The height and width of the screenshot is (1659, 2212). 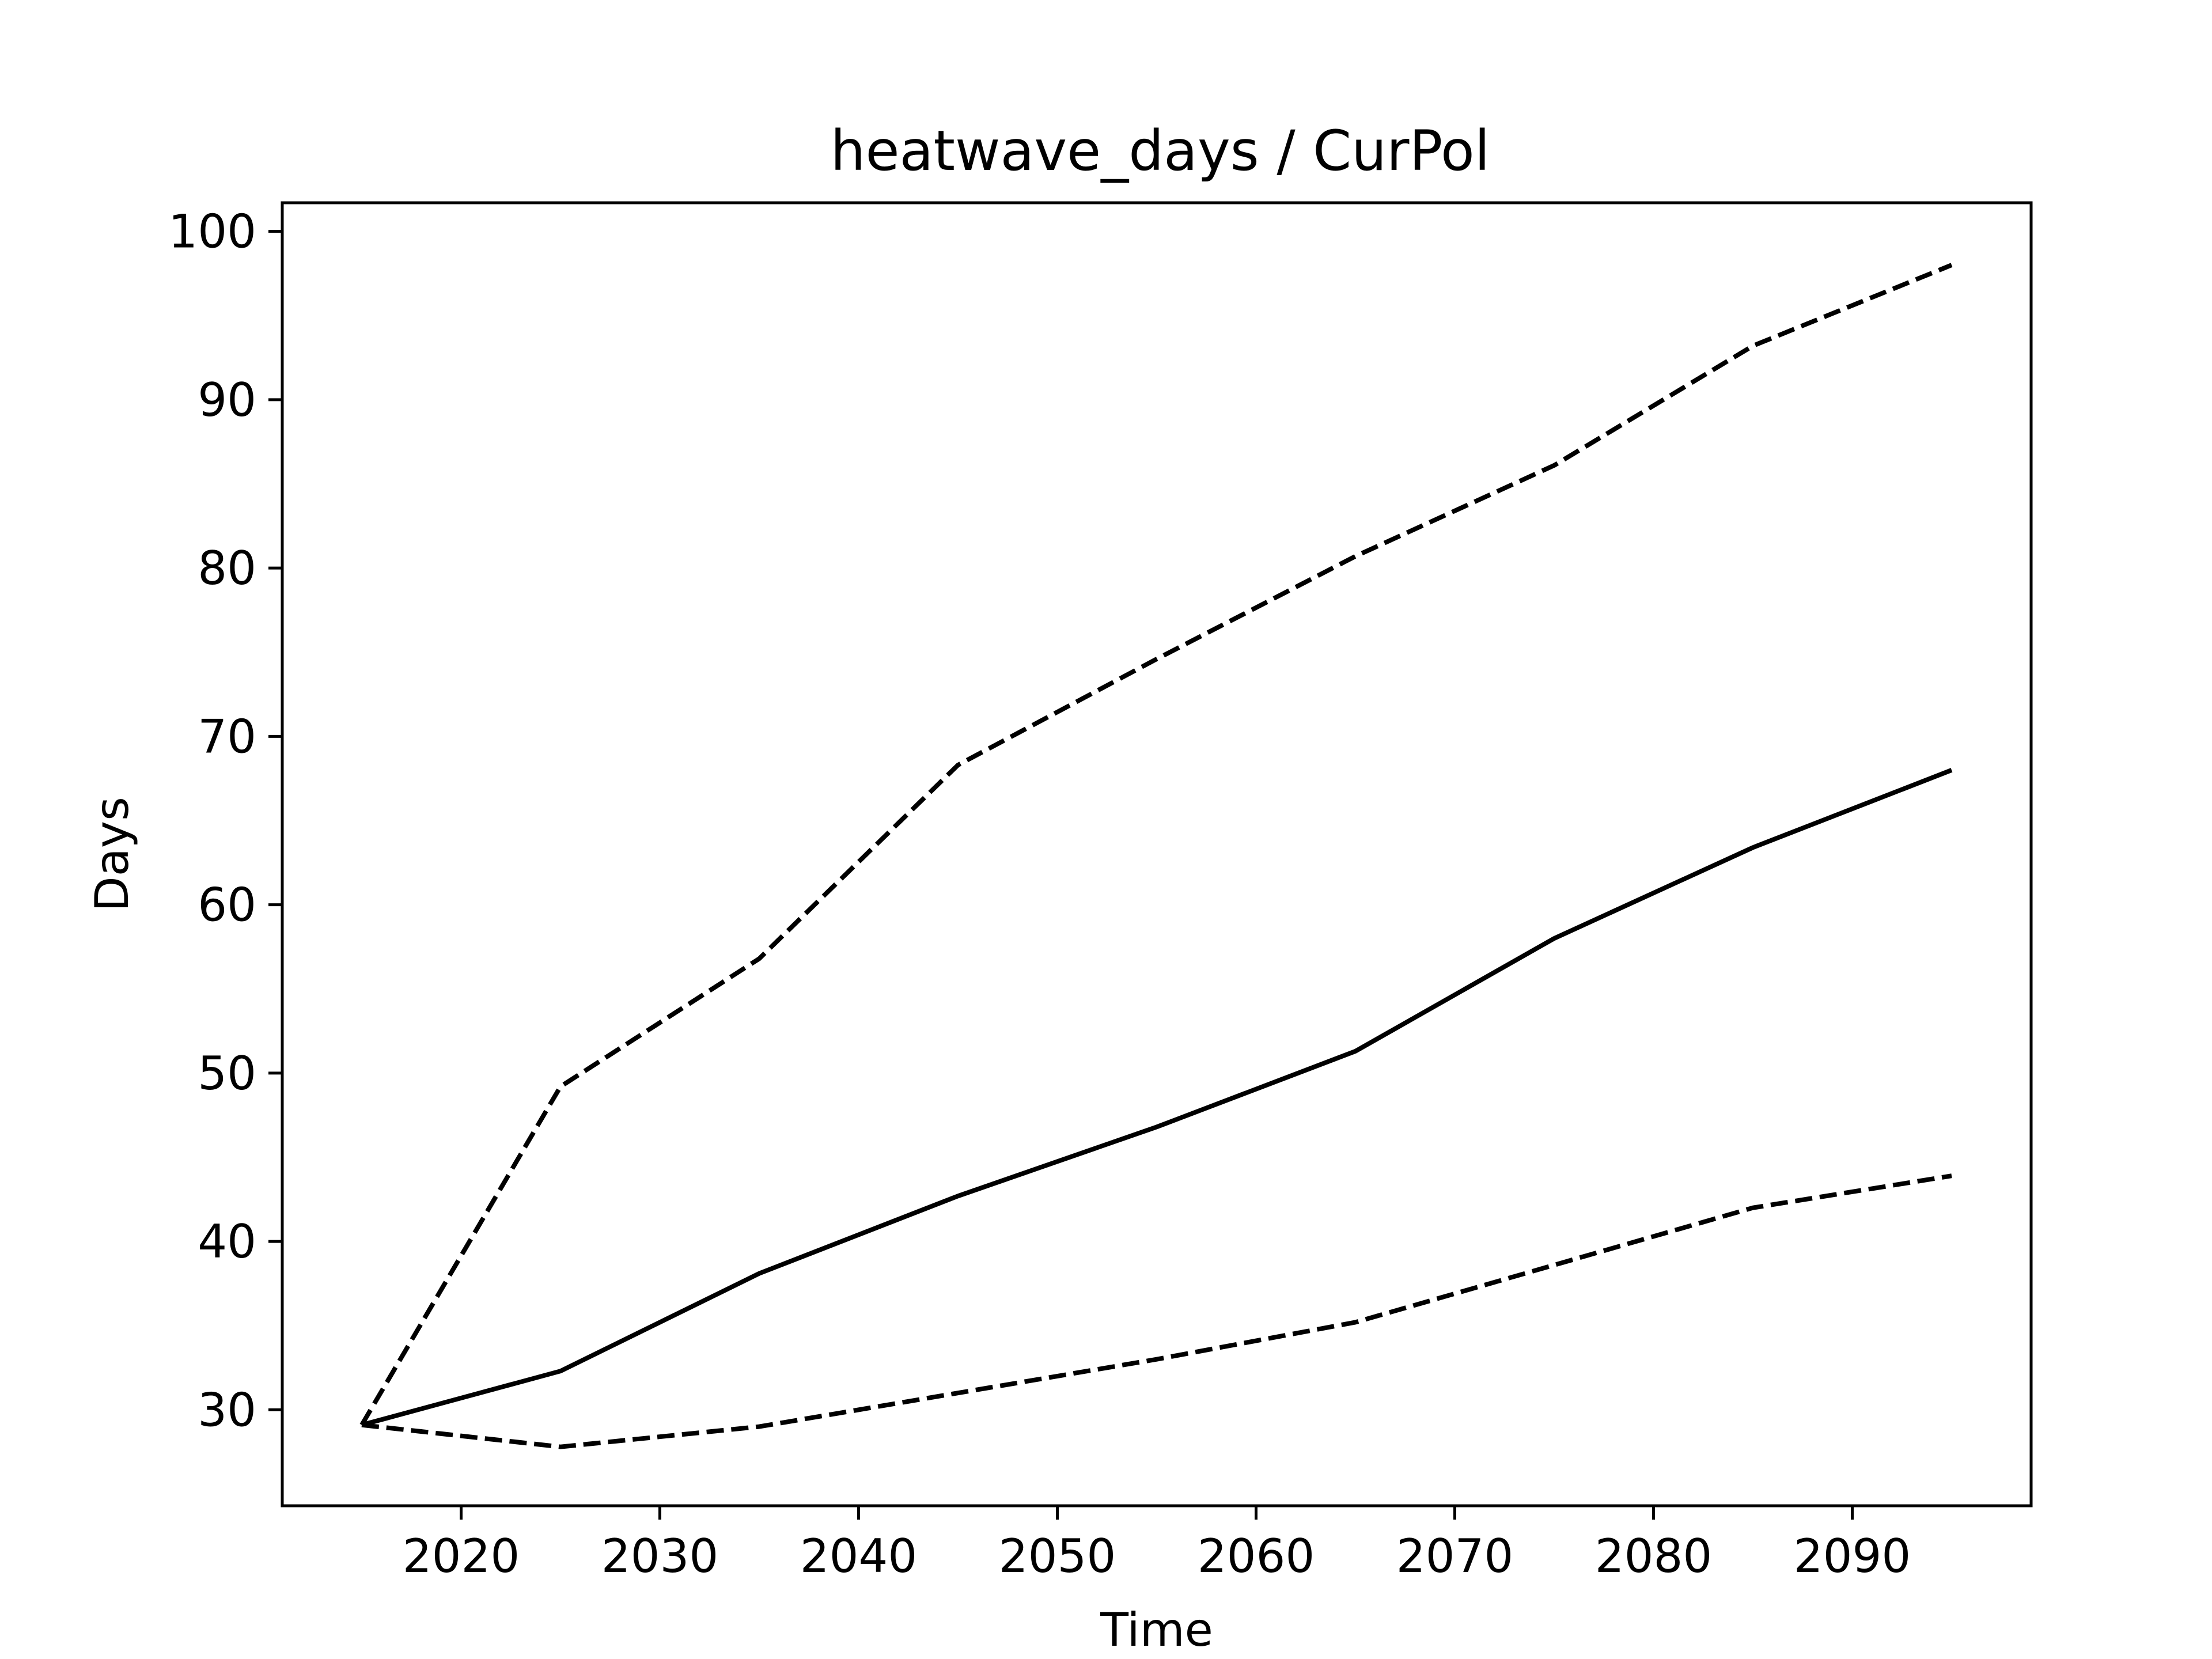 I want to click on x-tick-label: 2040, so click(x=859, y=1556).